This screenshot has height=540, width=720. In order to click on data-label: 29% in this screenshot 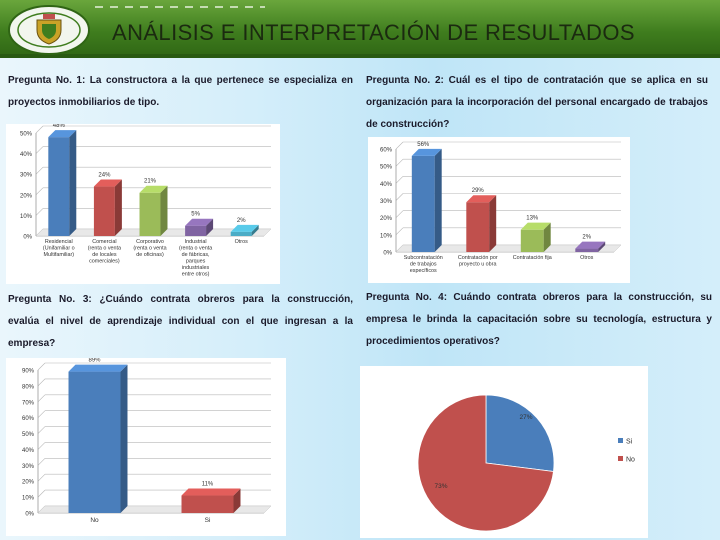, I will do `click(478, 191)`.